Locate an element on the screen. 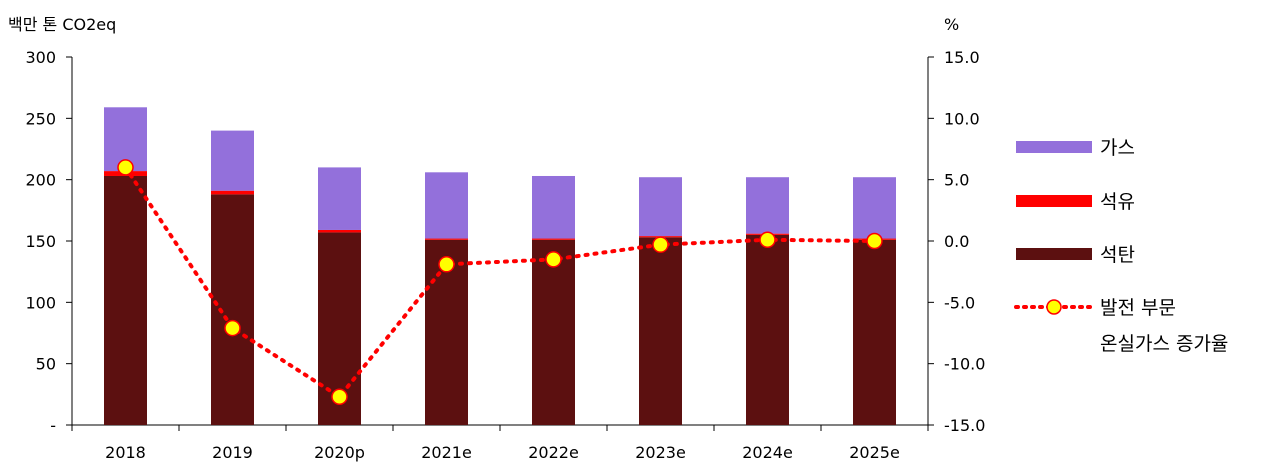 This screenshot has height=469, width=1280. x-tick-label: 2022e is located at coordinates (553, 452).